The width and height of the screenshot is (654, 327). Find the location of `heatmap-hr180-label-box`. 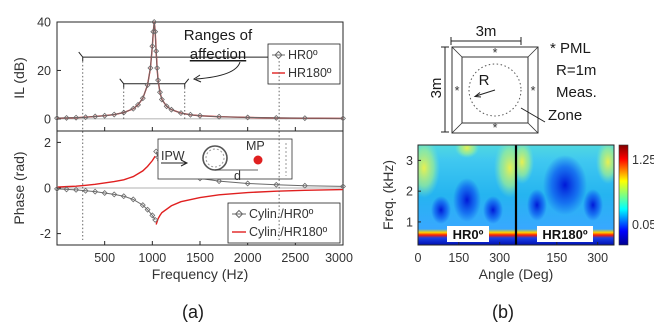

heatmap-hr180-label-box is located at coordinates (565, 234).